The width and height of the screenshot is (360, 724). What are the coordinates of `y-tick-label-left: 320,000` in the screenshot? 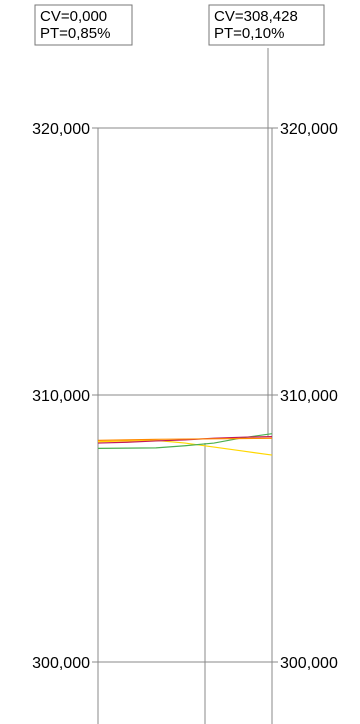 It's located at (61, 129).